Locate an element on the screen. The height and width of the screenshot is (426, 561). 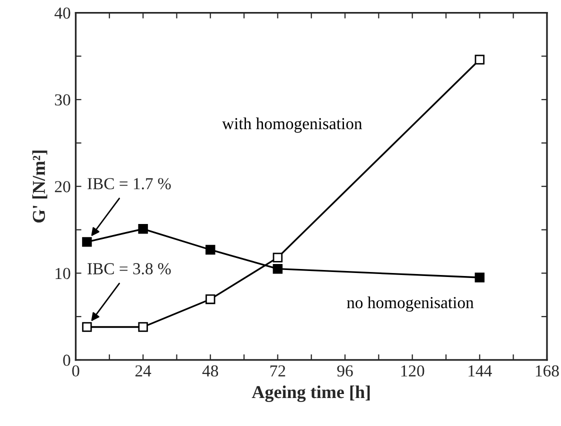
x-tick-label: 48 is located at coordinates (210, 371).